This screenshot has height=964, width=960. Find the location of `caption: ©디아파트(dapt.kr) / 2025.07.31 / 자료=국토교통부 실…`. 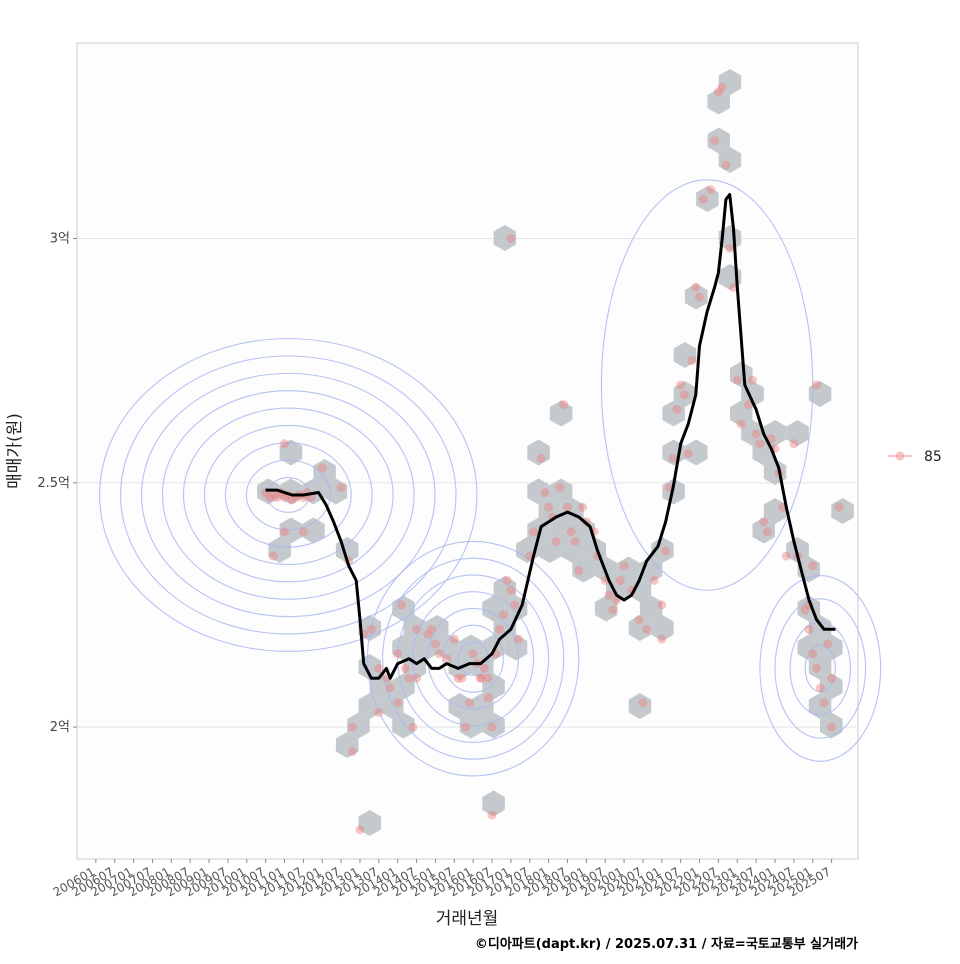

caption: ©디아파트(dapt.kr) / 2025.07.31 / 자료=국토교통부 실… is located at coordinates (666, 944).